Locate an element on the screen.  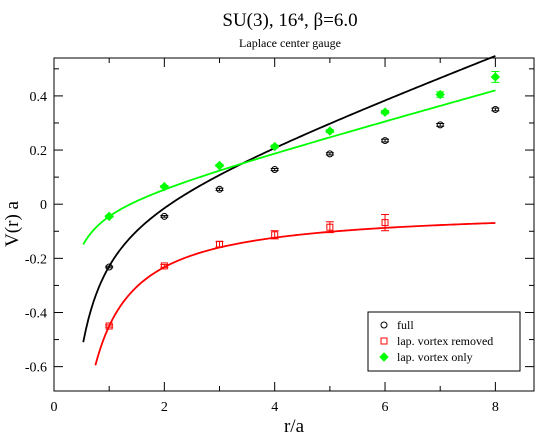
legend-label: full is located at coordinates (405, 325).